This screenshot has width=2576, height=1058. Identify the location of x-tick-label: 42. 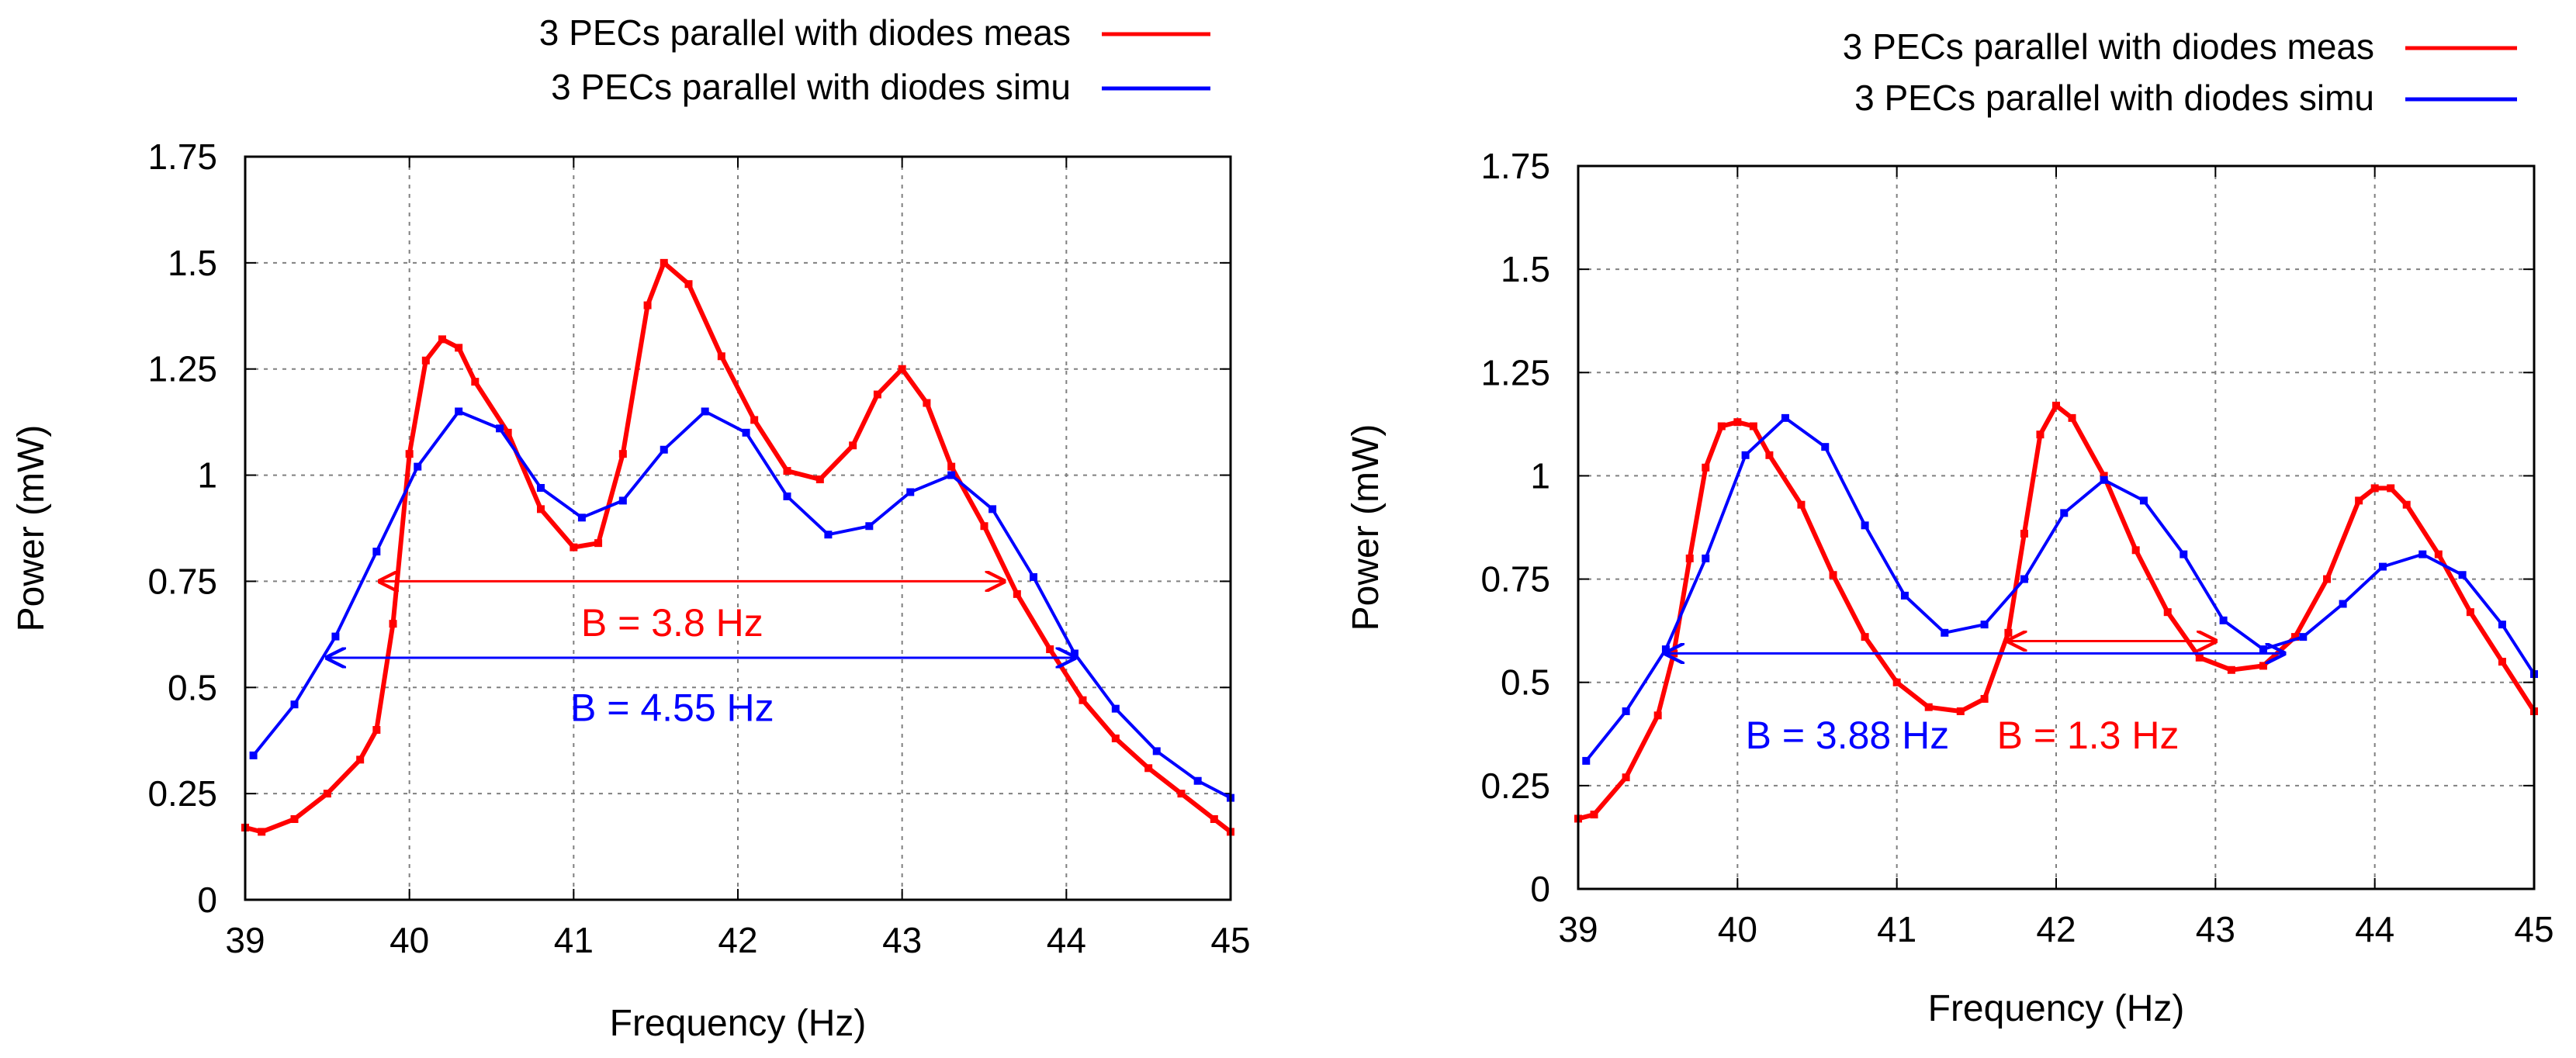
(2056, 929).